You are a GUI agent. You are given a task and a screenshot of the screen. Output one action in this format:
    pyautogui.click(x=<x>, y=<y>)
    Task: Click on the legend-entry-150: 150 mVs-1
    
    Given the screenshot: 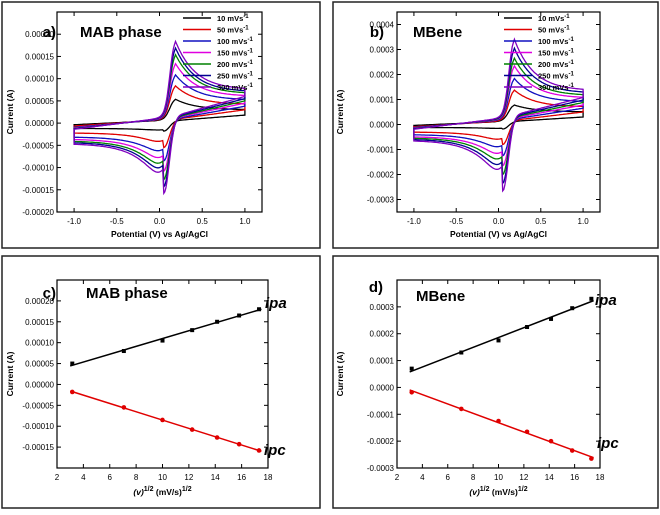 What is the action you would take?
    pyautogui.click(x=556, y=53)
    